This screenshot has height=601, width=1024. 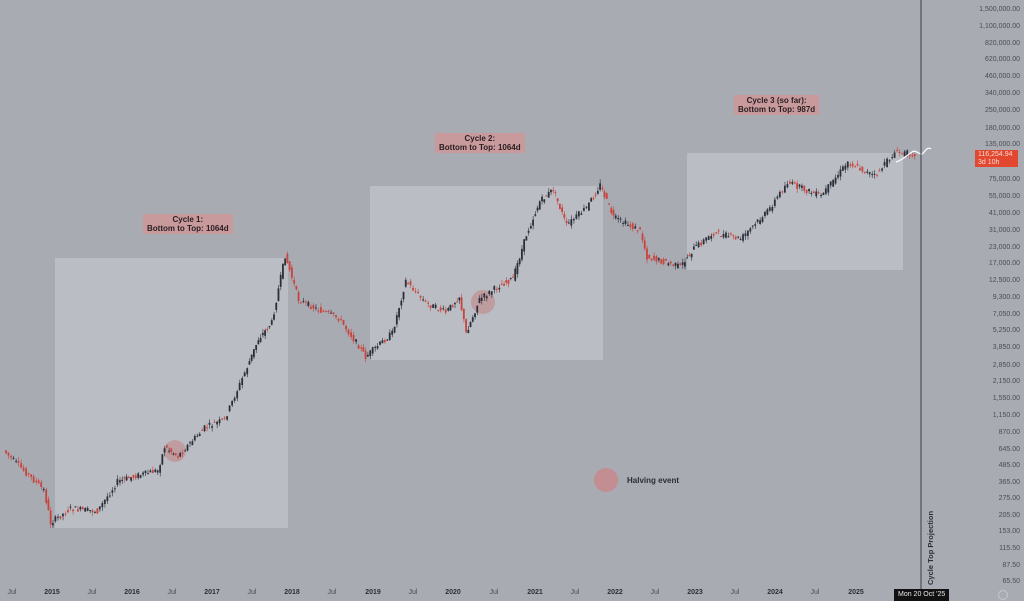 I want to click on time-tick-label: 2024, so click(x=775, y=592).